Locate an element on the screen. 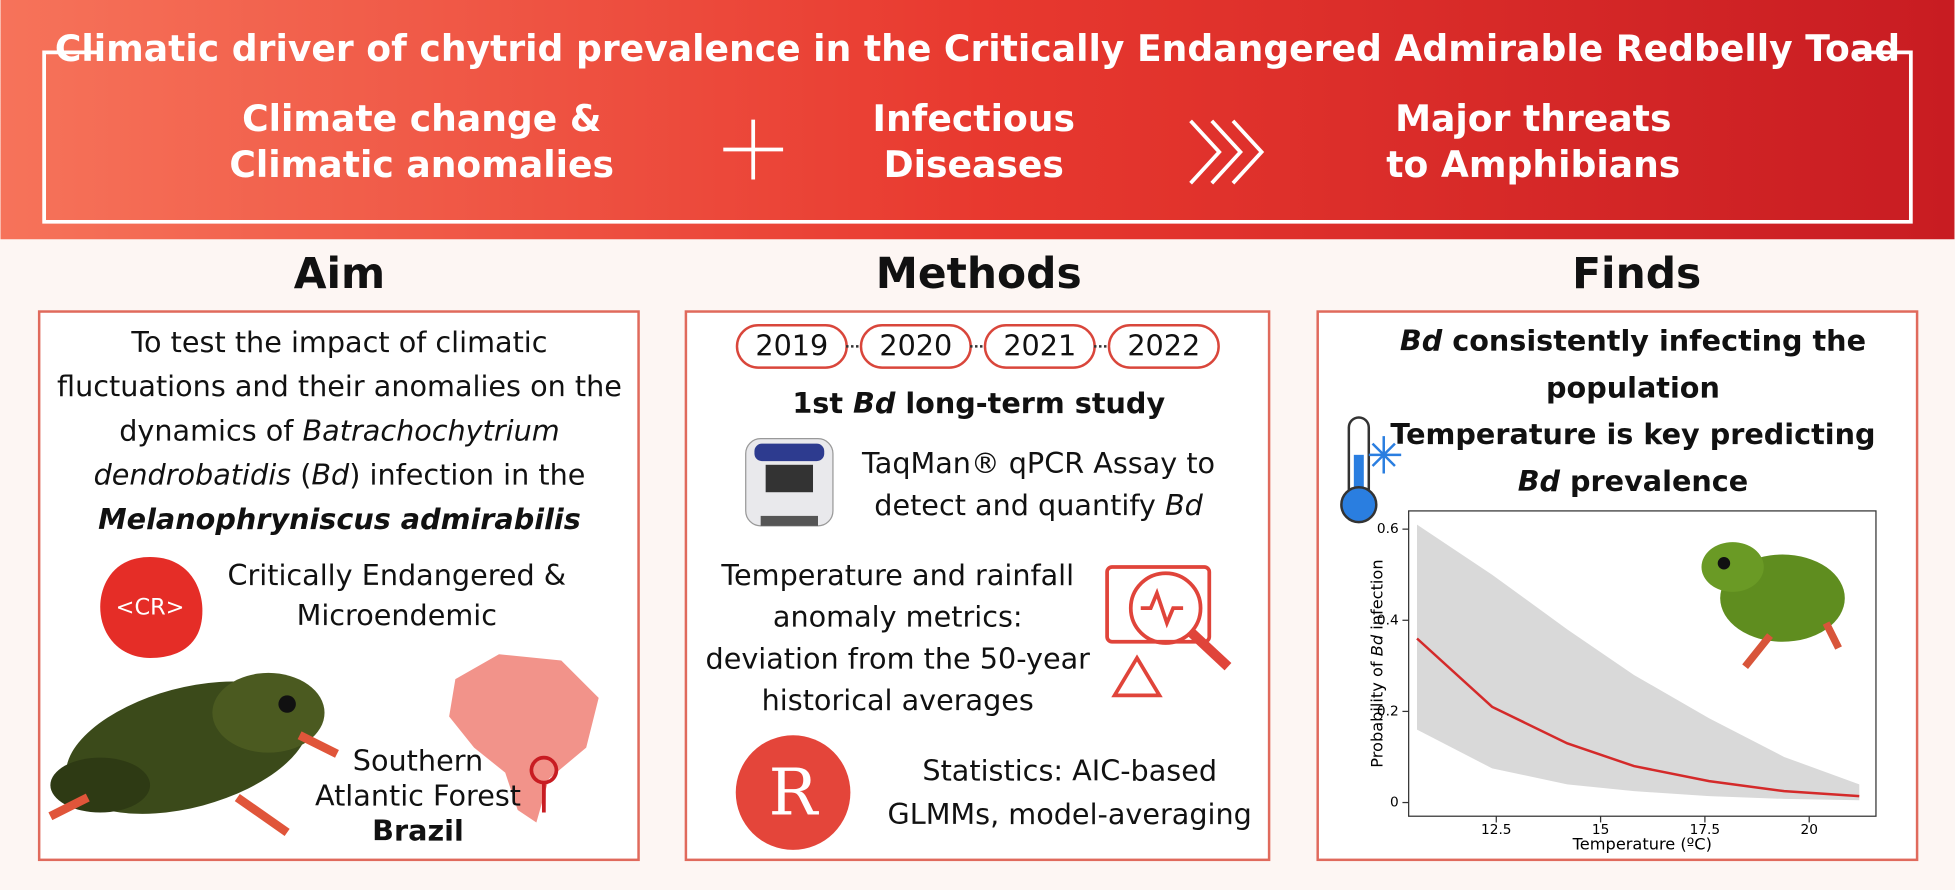  aim-text: fluctuations and their anomalies on the is located at coordinates (339, 386).